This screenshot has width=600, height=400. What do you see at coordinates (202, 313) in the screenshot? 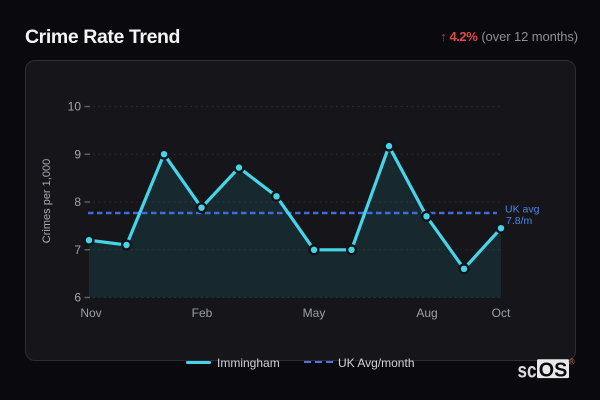
I see `svg-text: Feb` at bounding box center [202, 313].